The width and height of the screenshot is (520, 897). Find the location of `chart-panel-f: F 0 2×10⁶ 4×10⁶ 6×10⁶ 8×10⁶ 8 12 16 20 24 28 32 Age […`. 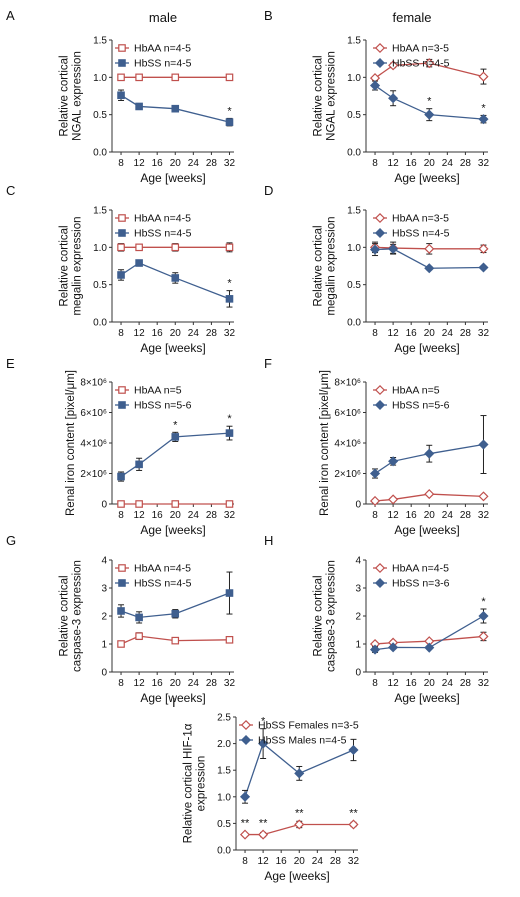

chart-panel-f: F 0 2×10⁶ 4×10⁶ 6×10⁶ 8×10⁶ 8 12 16 20 24 28 32 Age [… is located at coordinates (376, 446).